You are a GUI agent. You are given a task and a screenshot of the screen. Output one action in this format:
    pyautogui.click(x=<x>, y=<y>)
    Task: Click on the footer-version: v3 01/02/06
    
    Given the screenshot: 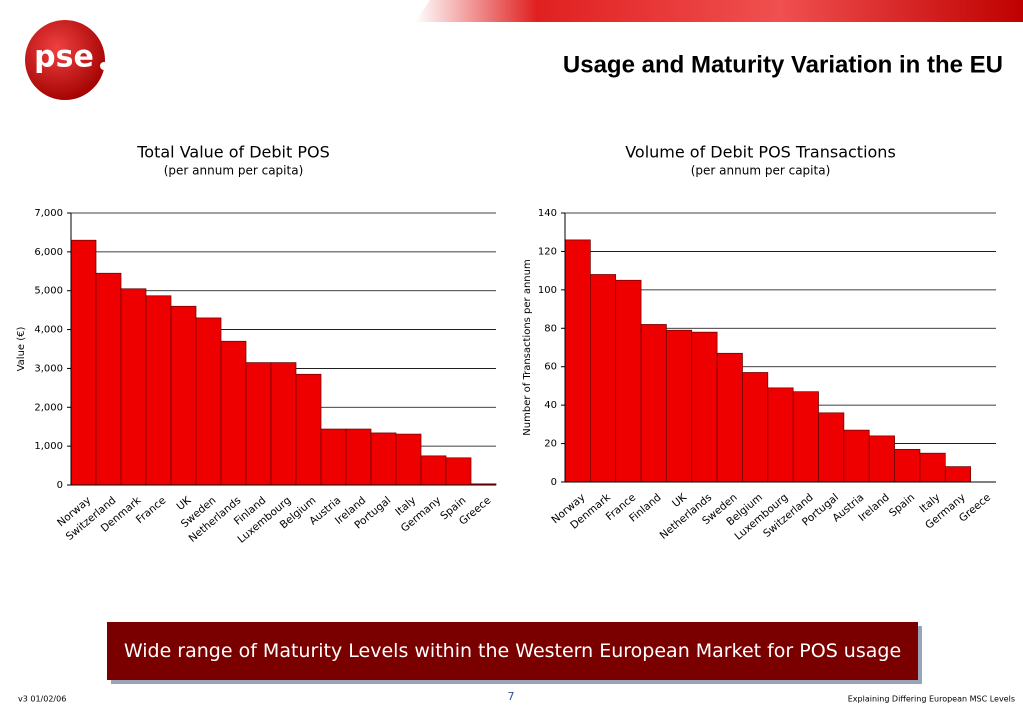 What is the action you would take?
    pyautogui.click(x=42, y=699)
    